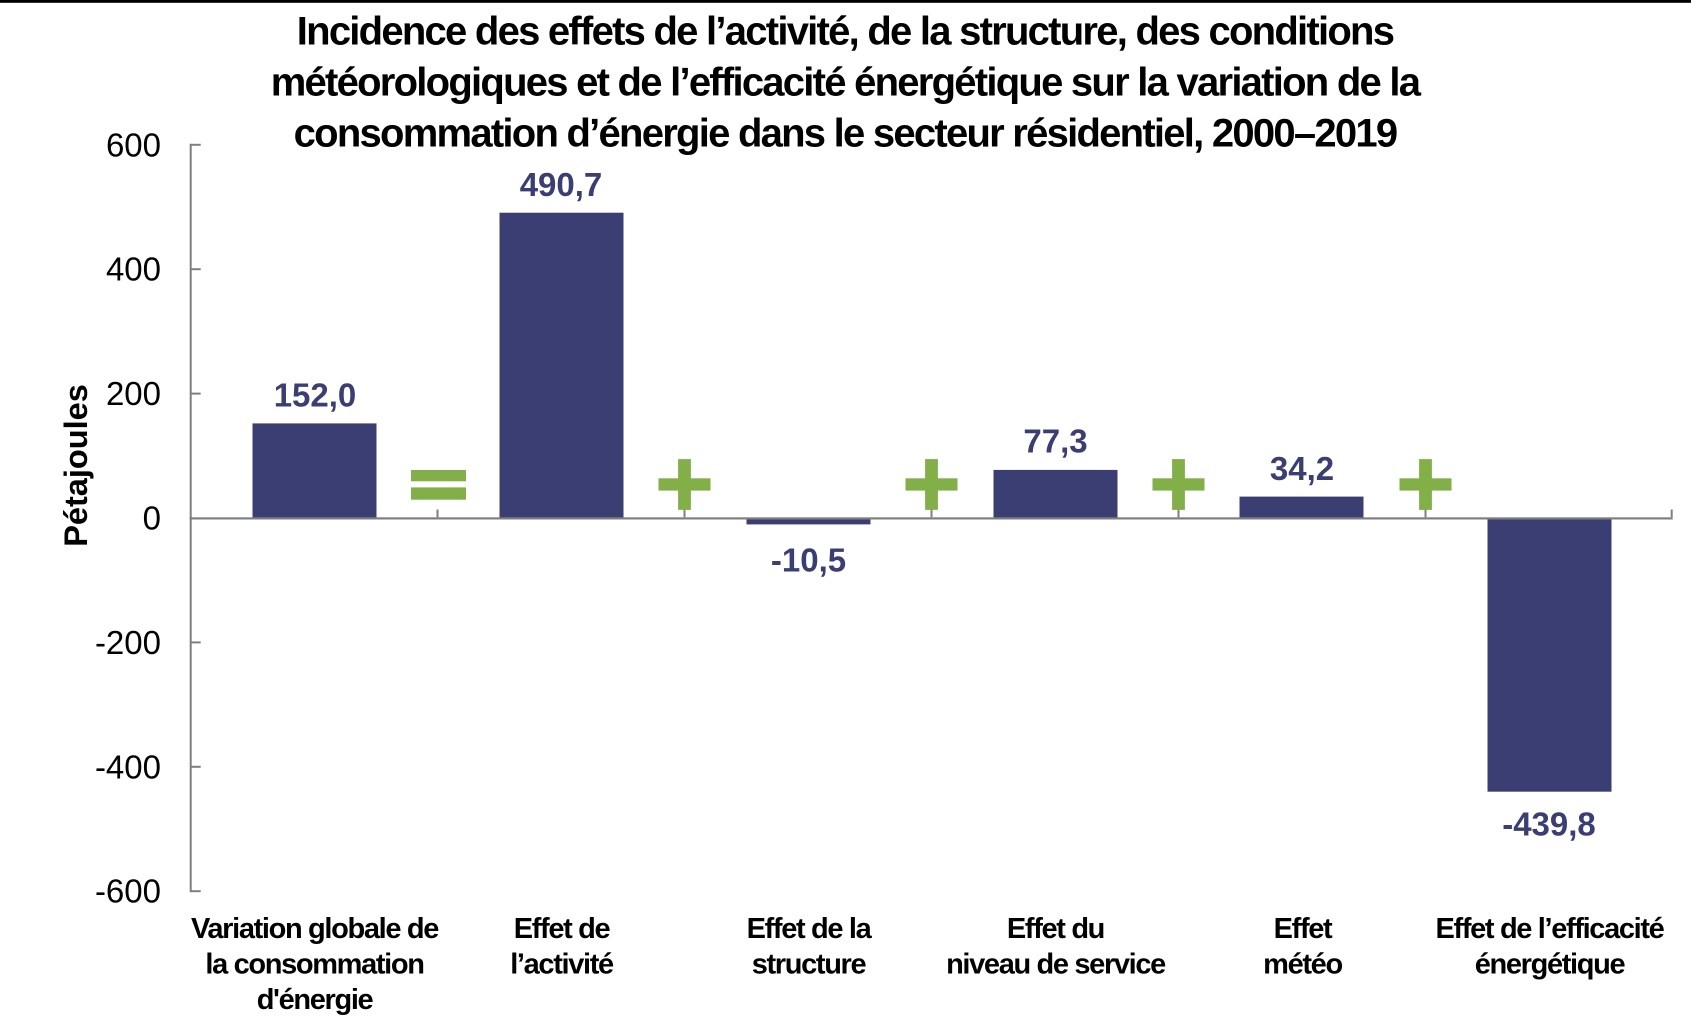 The height and width of the screenshot is (1027, 1691). What do you see at coordinates (128, 642) in the screenshot?
I see `svg-text: -200` at bounding box center [128, 642].